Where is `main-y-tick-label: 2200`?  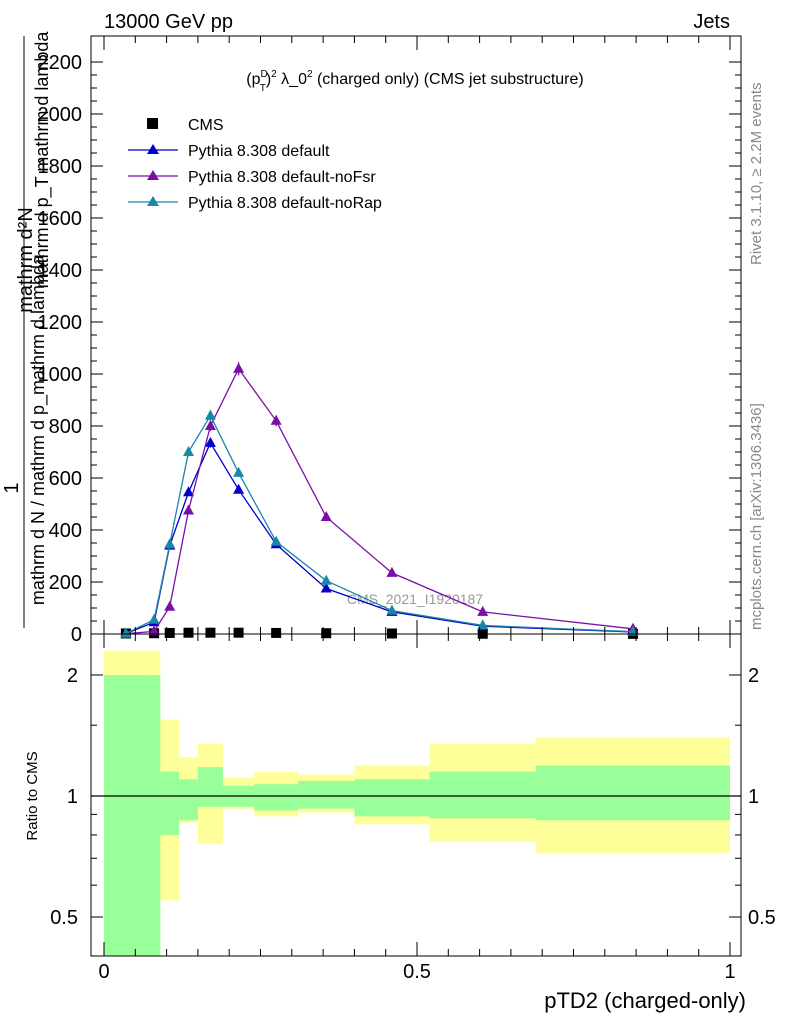
main-y-tick-label: 2200 is located at coordinates (60, 63).